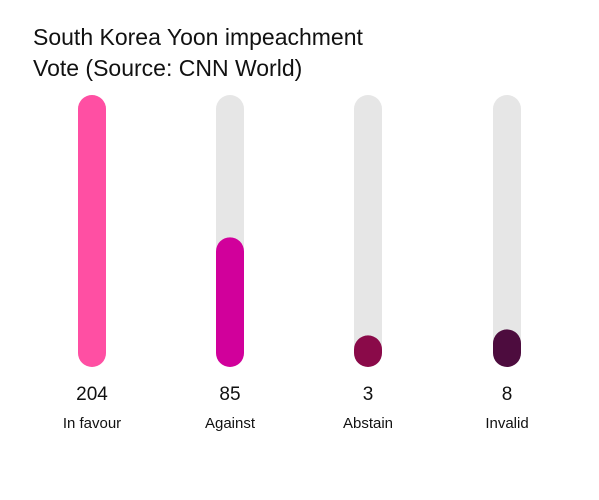 The image size is (599, 500). What do you see at coordinates (368, 423) in the screenshot?
I see `category-label-abstain: Abstain` at bounding box center [368, 423].